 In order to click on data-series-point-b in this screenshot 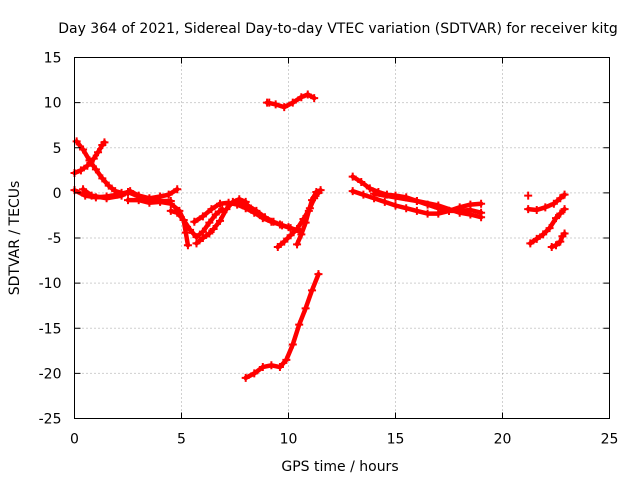, I will do `click(269, 102)`.